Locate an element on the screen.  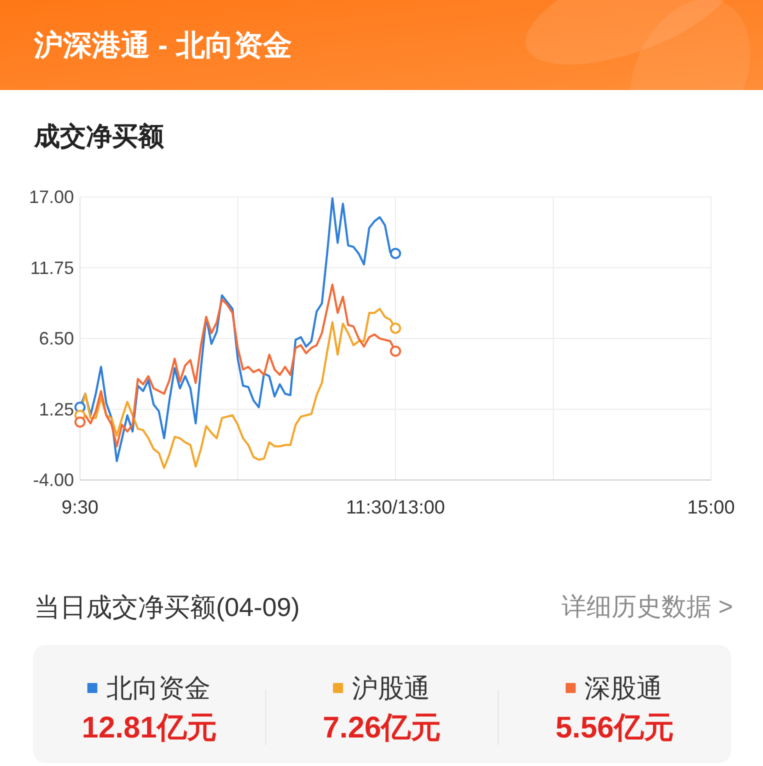
y-tick-label: 11.75 is located at coordinates (52, 268).